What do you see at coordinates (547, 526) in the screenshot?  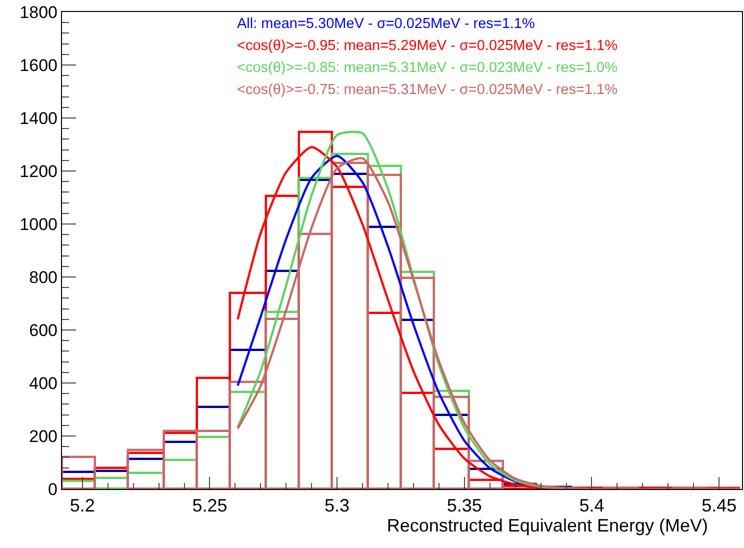 I see `x-axis-title: Reconstructed Equivalent Energy (MeV)` at bounding box center [547, 526].